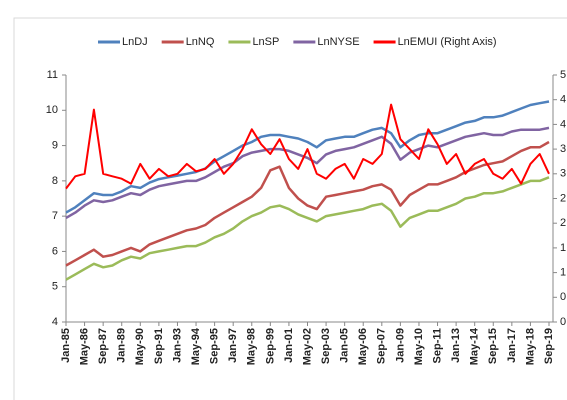 The image size is (567, 400). What do you see at coordinates (177, 345) in the screenshot?
I see `x-tick-label: Jan-93` at bounding box center [177, 345].